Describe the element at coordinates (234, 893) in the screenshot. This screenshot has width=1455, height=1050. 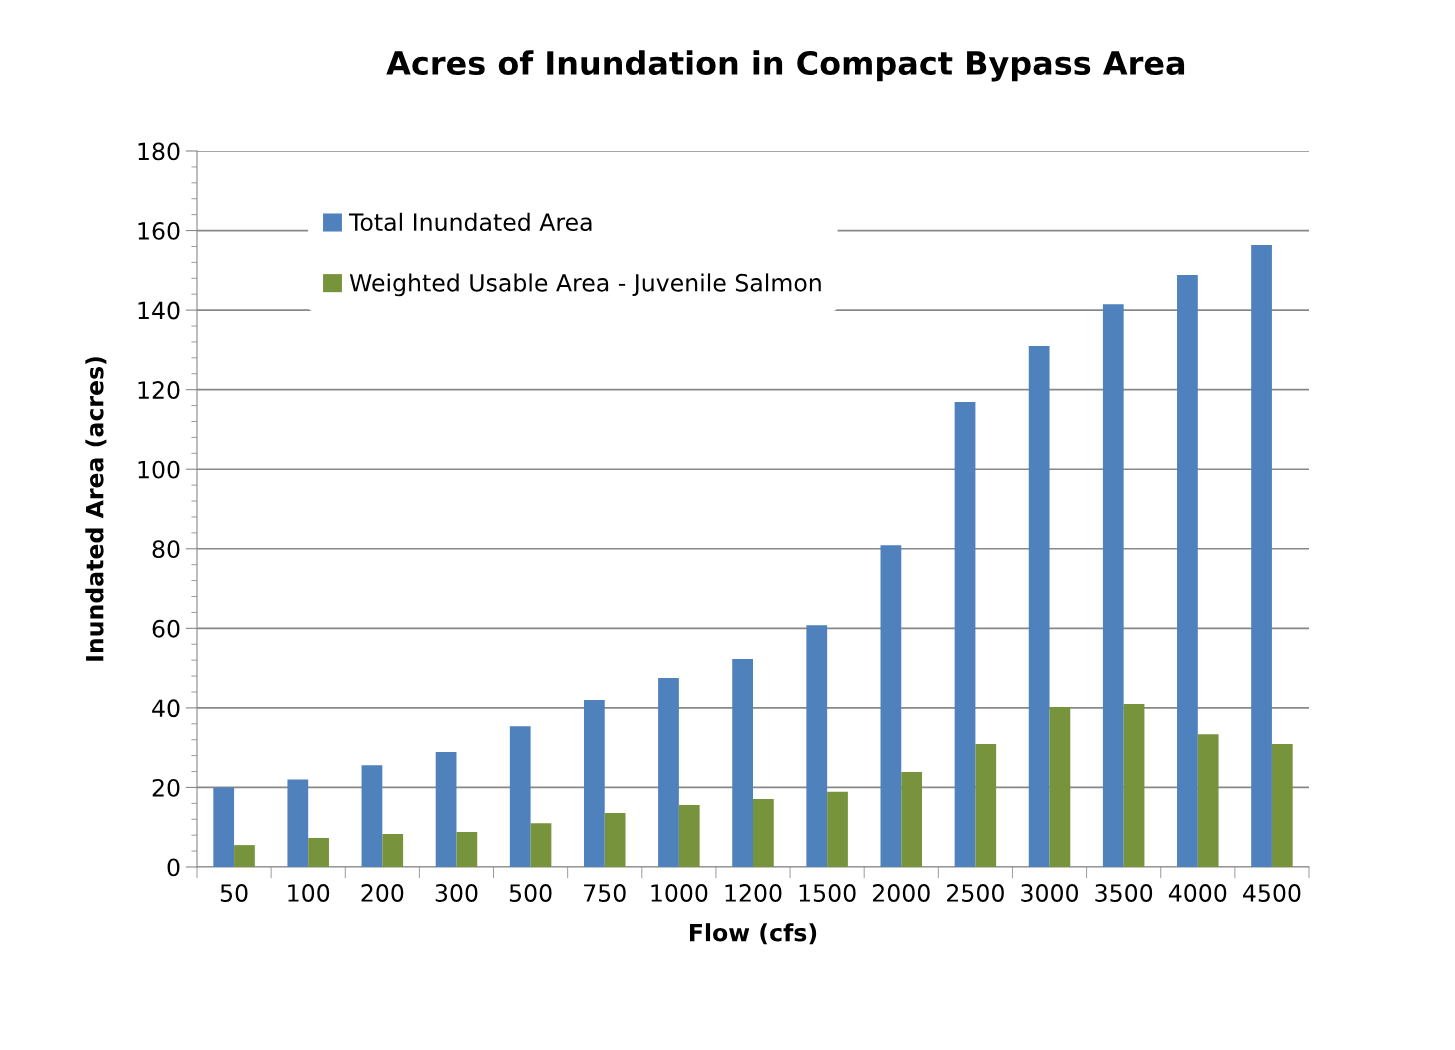
I see `x-tick-label: 50` at that location.